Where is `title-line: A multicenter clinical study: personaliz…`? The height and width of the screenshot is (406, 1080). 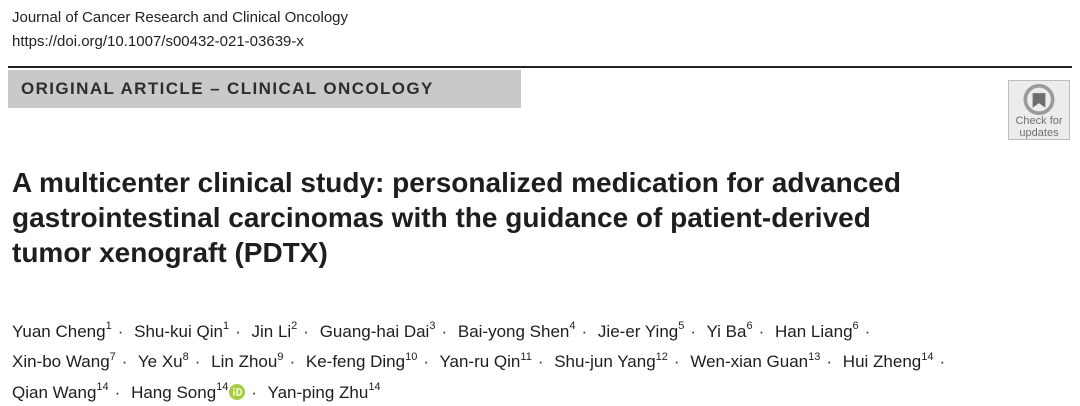
title-line: A multicenter clinical study: personaliz… is located at coordinates (456, 182).